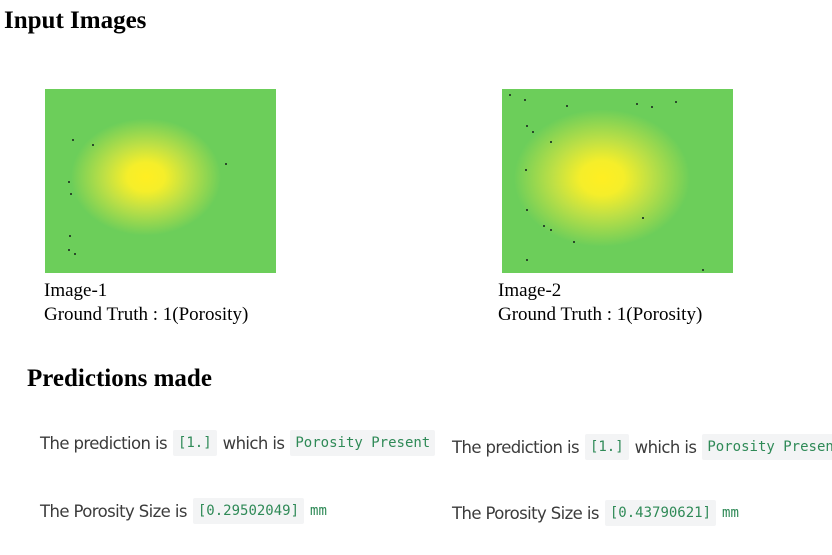  What do you see at coordinates (119, 378) in the screenshot?
I see `predictions-made-heading: Predictions made` at bounding box center [119, 378].